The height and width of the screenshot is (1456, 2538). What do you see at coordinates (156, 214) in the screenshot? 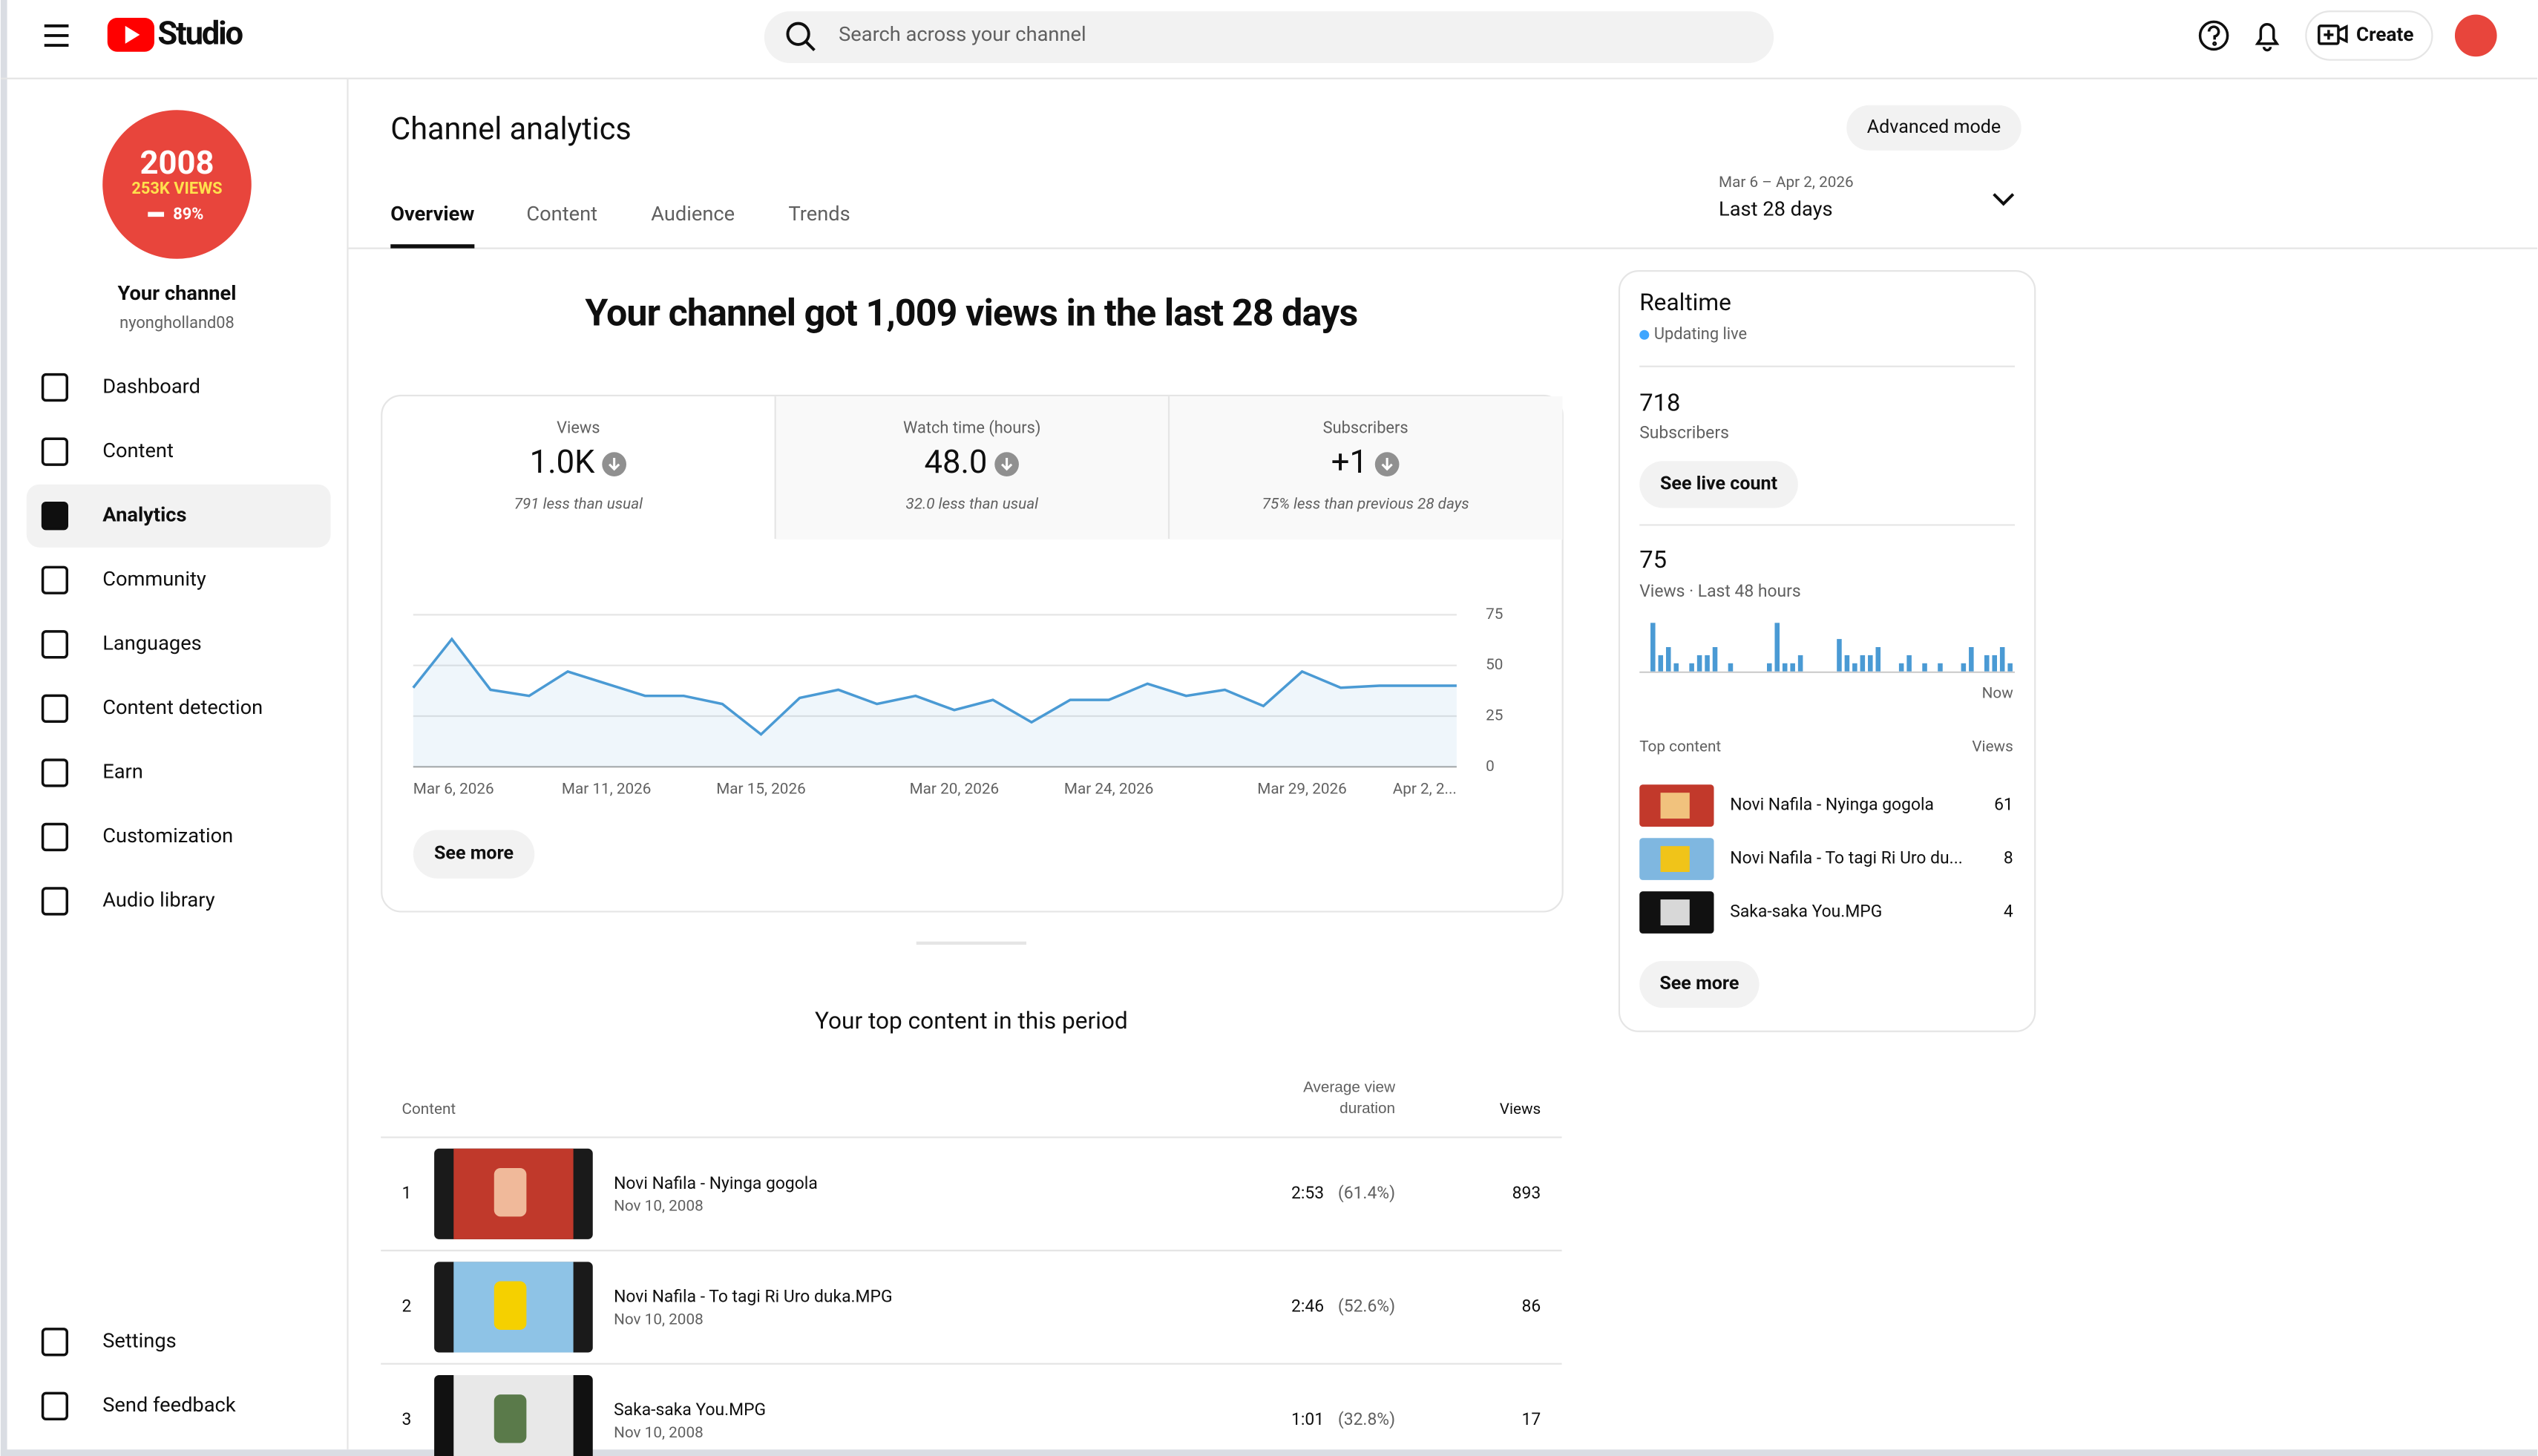
I see `avatar-dash` at bounding box center [156, 214].